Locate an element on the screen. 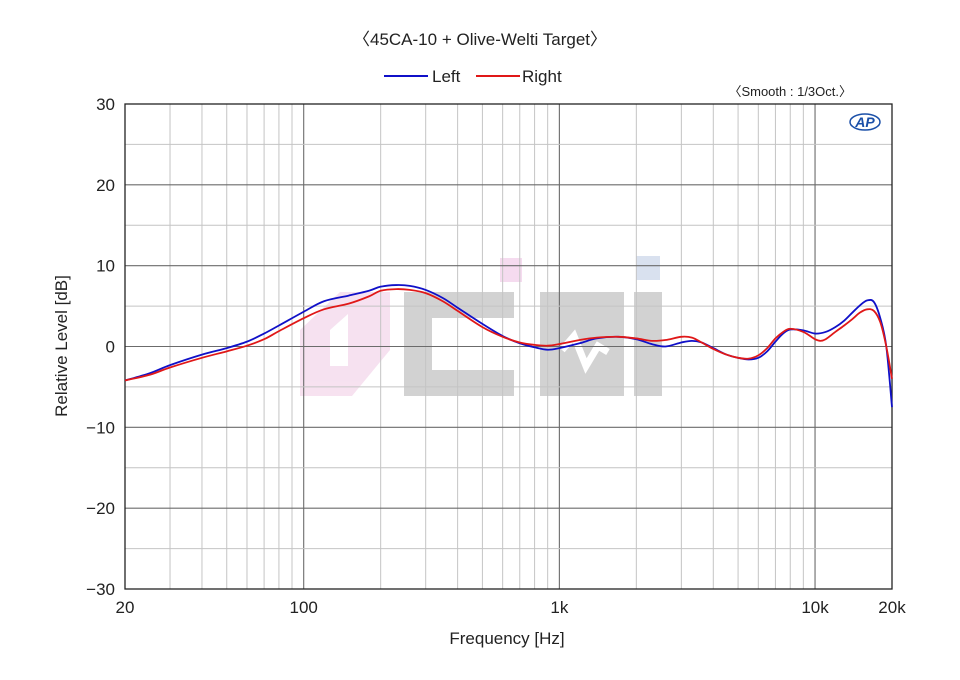 Image resolution: width=960 pixels, height=680 pixels. legend-label-left: Left is located at coordinates (446, 76).